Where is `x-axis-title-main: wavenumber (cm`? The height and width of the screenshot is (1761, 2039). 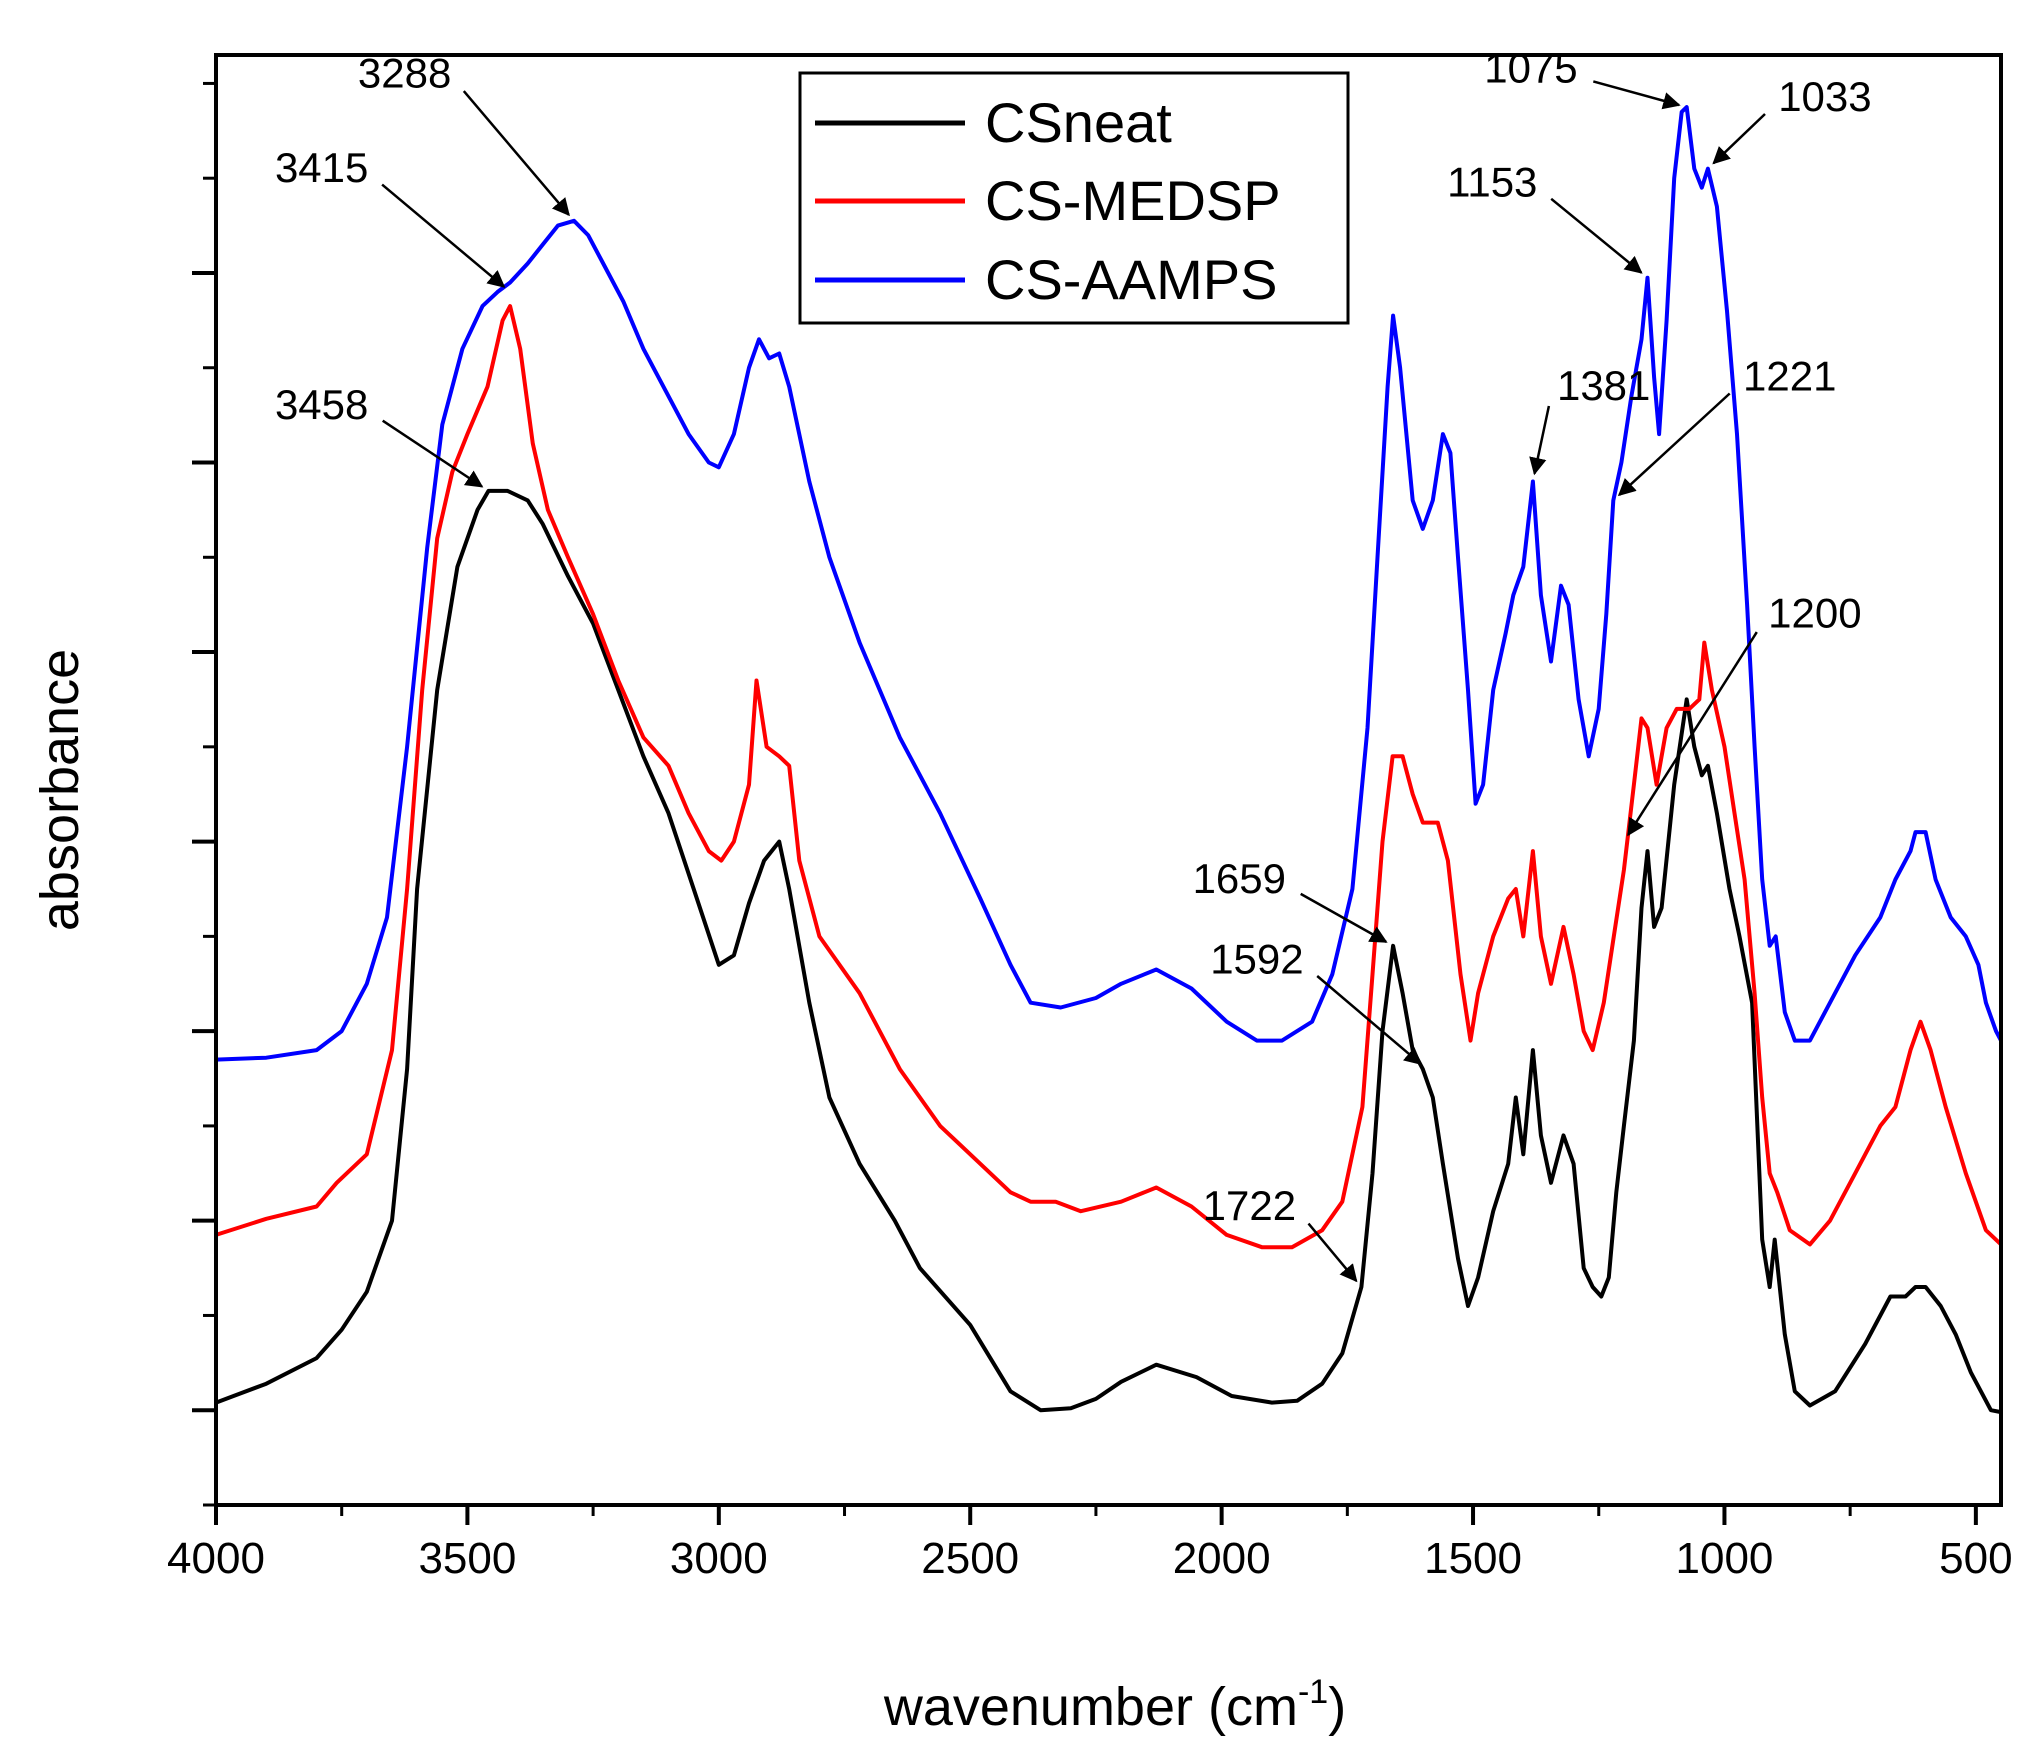 x-axis-title-main: wavenumber (cm is located at coordinates (1090, 1707).